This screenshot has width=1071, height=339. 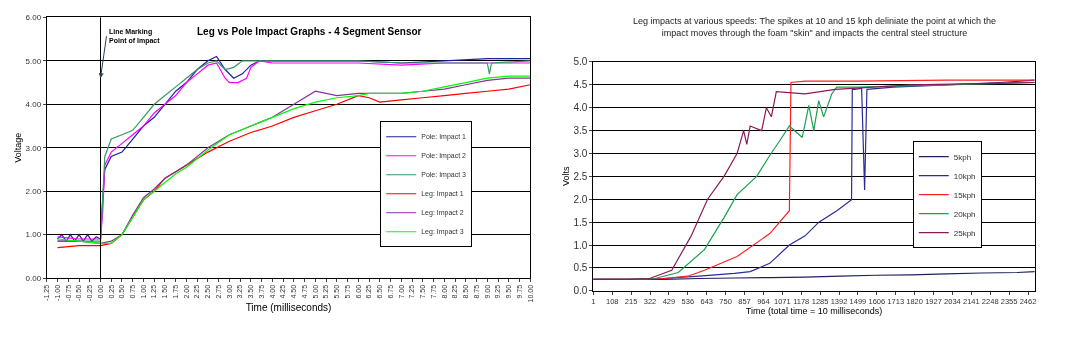 I want to click on x-axis-title: Time (milliseconds), so click(x=288, y=307).